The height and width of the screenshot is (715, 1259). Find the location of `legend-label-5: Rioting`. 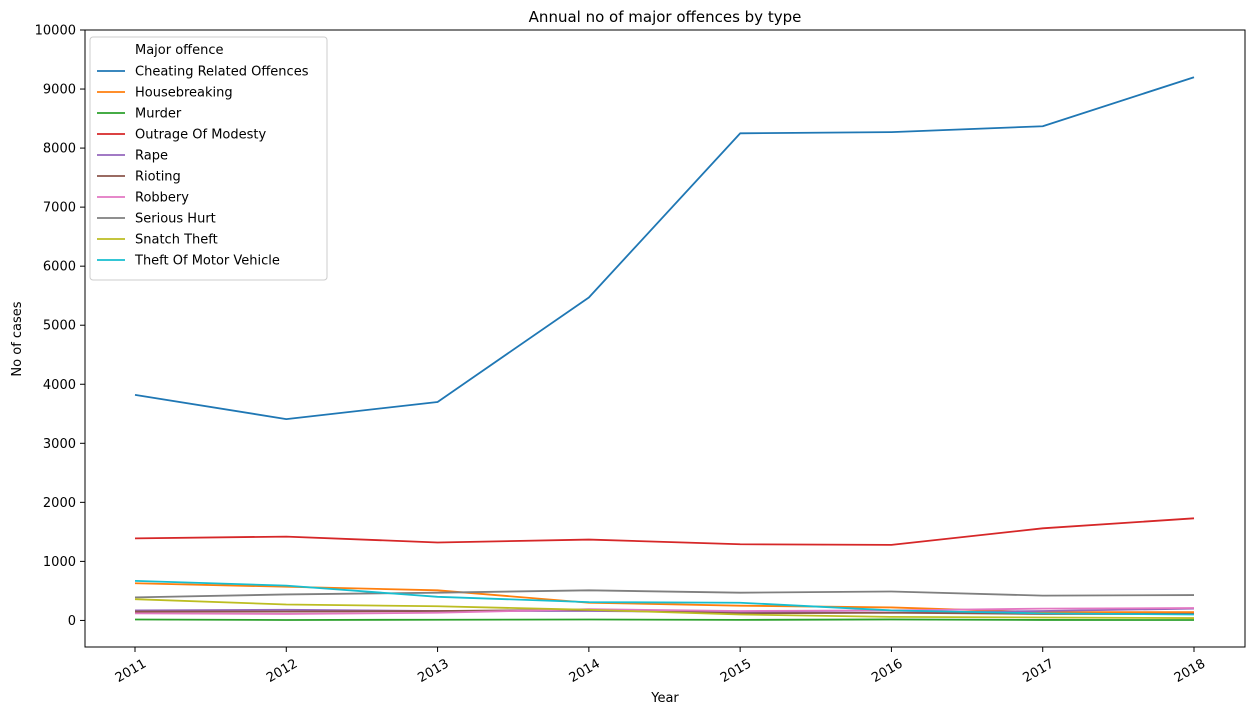

legend-label-5: Rioting is located at coordinates (158, 177).